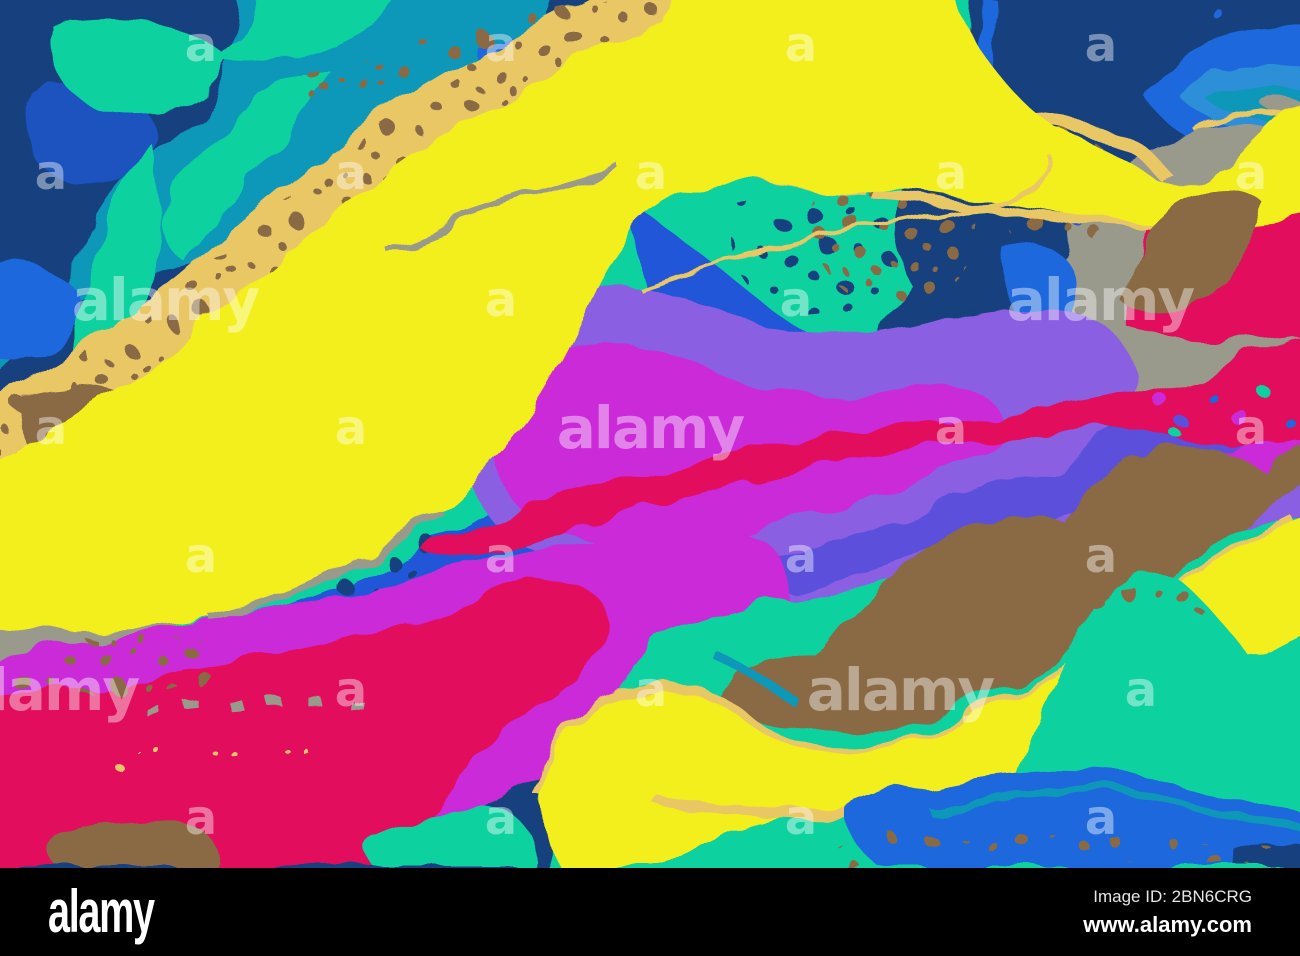  What do you see at coordinates (1192, 251) in the screenshot?
I see `paint-brown-band-right` at bounding box center [1192, 251].